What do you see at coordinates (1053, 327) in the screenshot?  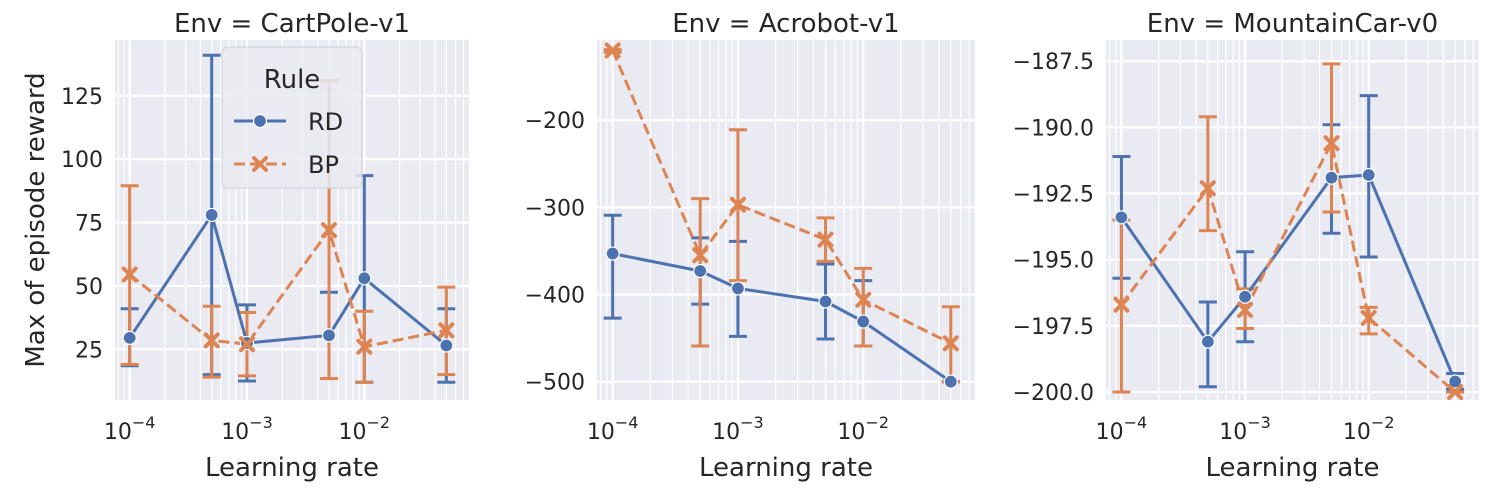 I see `y-tick-label: −197.5` at bounding box center [1053, 327].